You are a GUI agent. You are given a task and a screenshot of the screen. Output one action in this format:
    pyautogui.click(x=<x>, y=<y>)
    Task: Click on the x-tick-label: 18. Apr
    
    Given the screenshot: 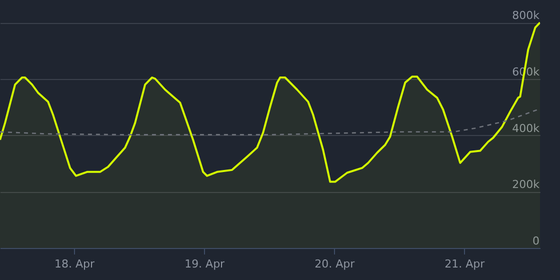 What is the action you would take?
    pyautogui.click(x=75, y=264)
    